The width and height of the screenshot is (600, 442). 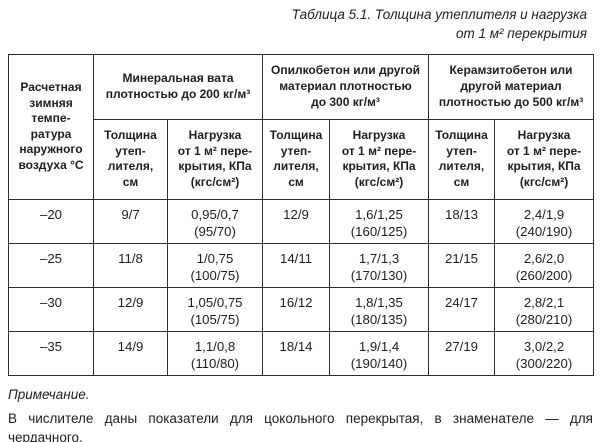 I want to click on thickness-cell: 18/13, so click(x=462, y=221).